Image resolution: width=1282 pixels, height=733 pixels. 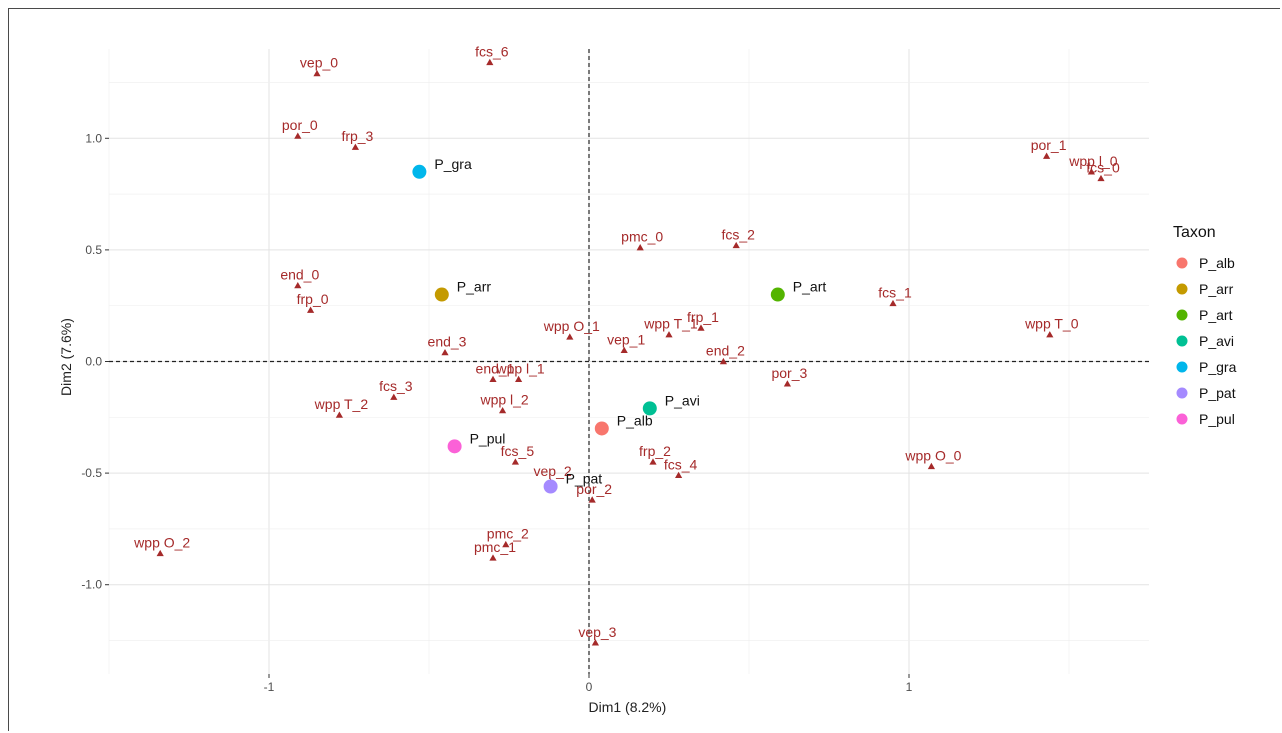 What do you see at coordinates (655, 451) in the screenshot?
I see `category-label: frp_2` at bounding box center [655, 451].